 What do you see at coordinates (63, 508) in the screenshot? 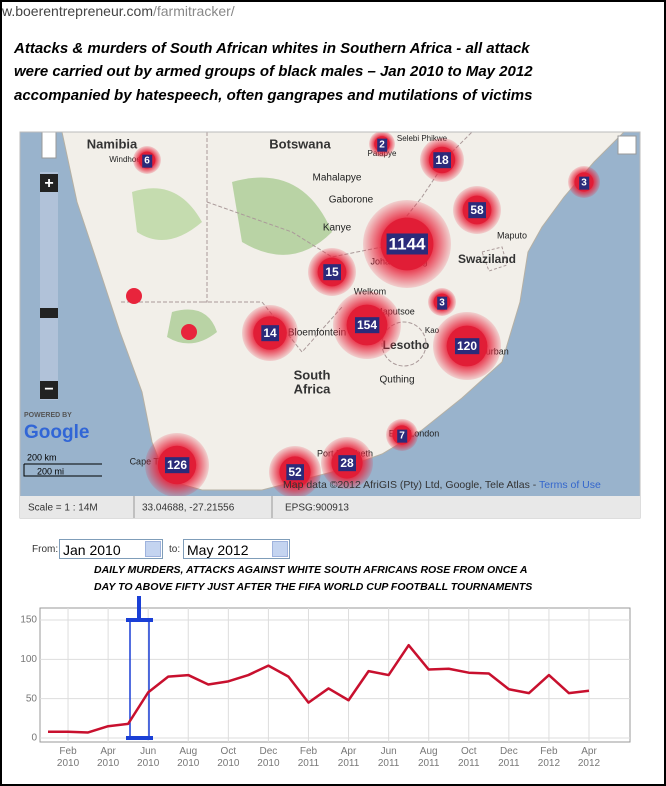
I see `scale-status: Scale = 1 : 14M` at bounding box center [63, 508].